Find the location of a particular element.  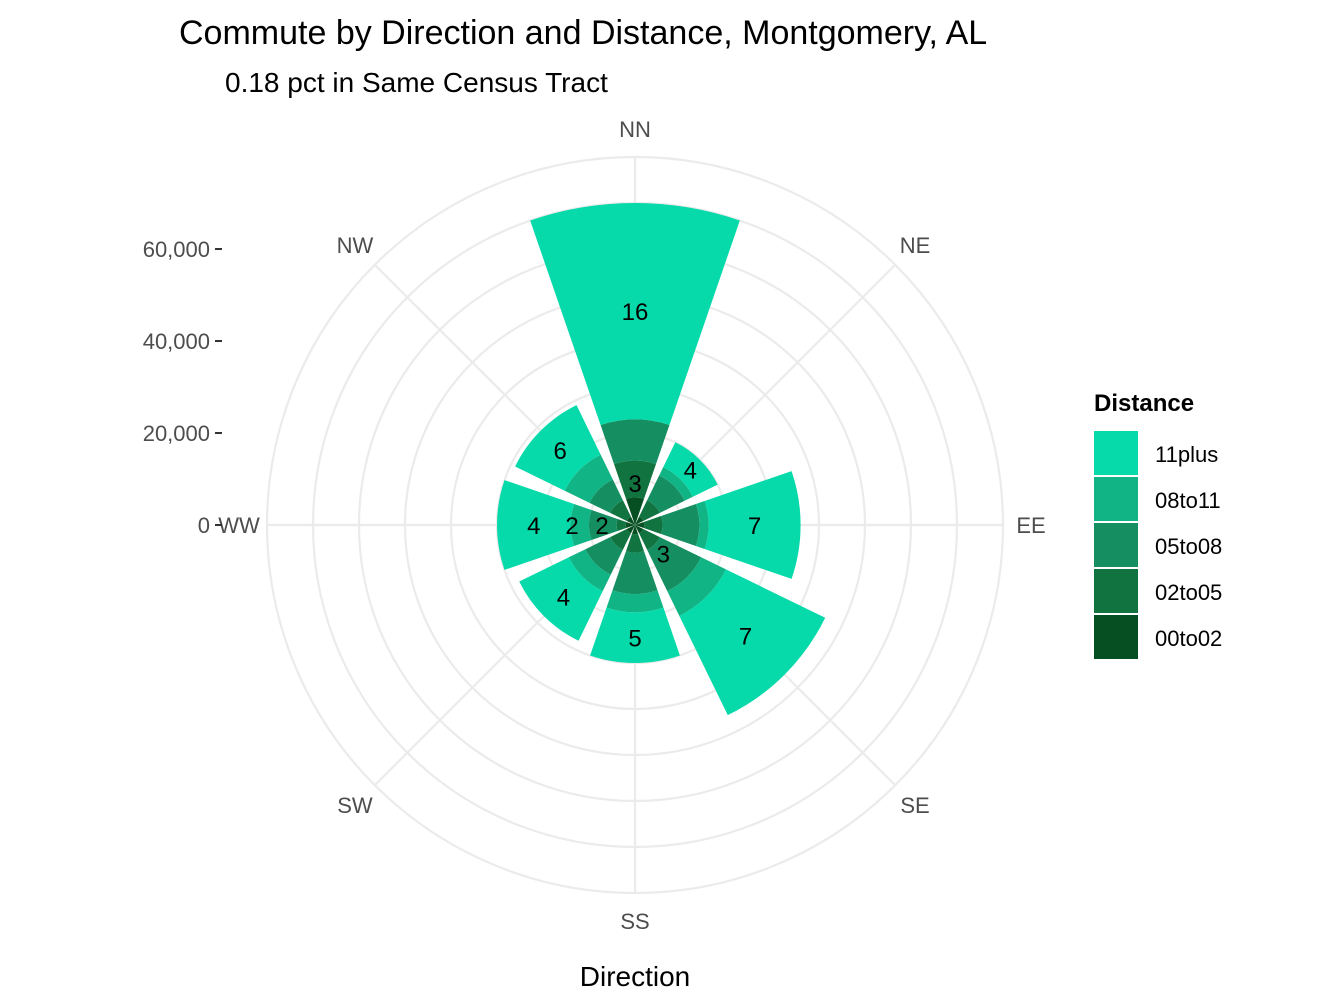

data-label-ne: 4 is located at coordinates (690, 471).